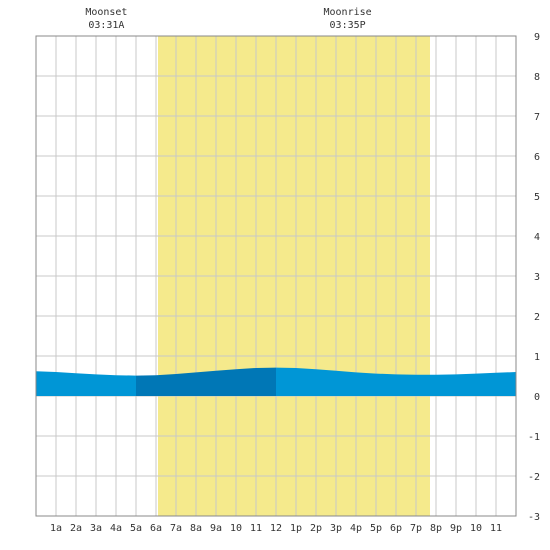 This screenshot has height=550, width=550. What do you see at coordinates (316, 528) in the screenshot?
I see `x-tick-label: 2p` at bounding box center [316, 528].